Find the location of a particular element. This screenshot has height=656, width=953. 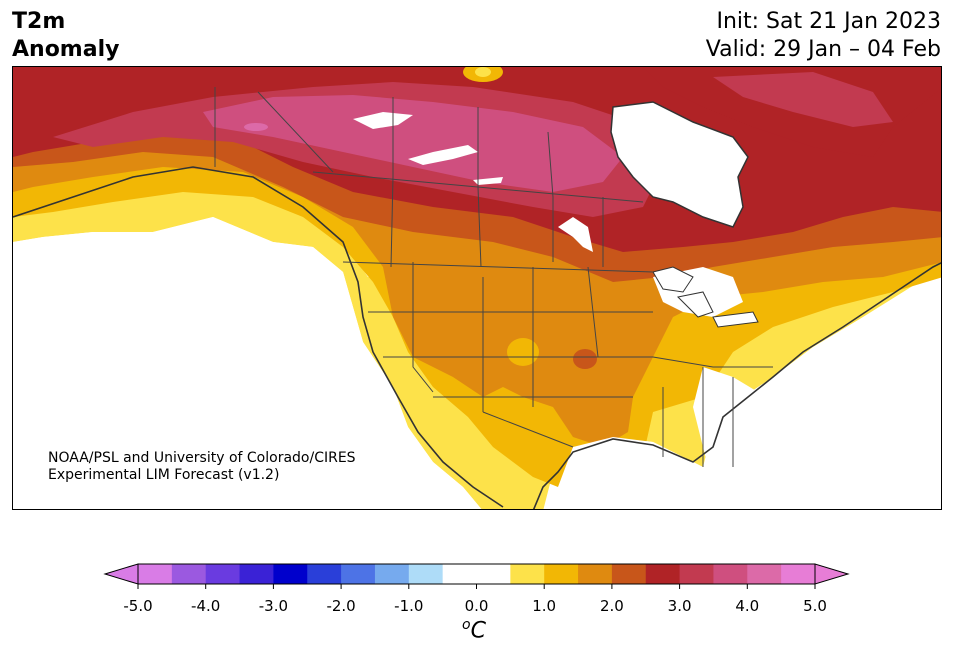

colorbar-tick-label: 3.0 is located at coordinates (679, 606).